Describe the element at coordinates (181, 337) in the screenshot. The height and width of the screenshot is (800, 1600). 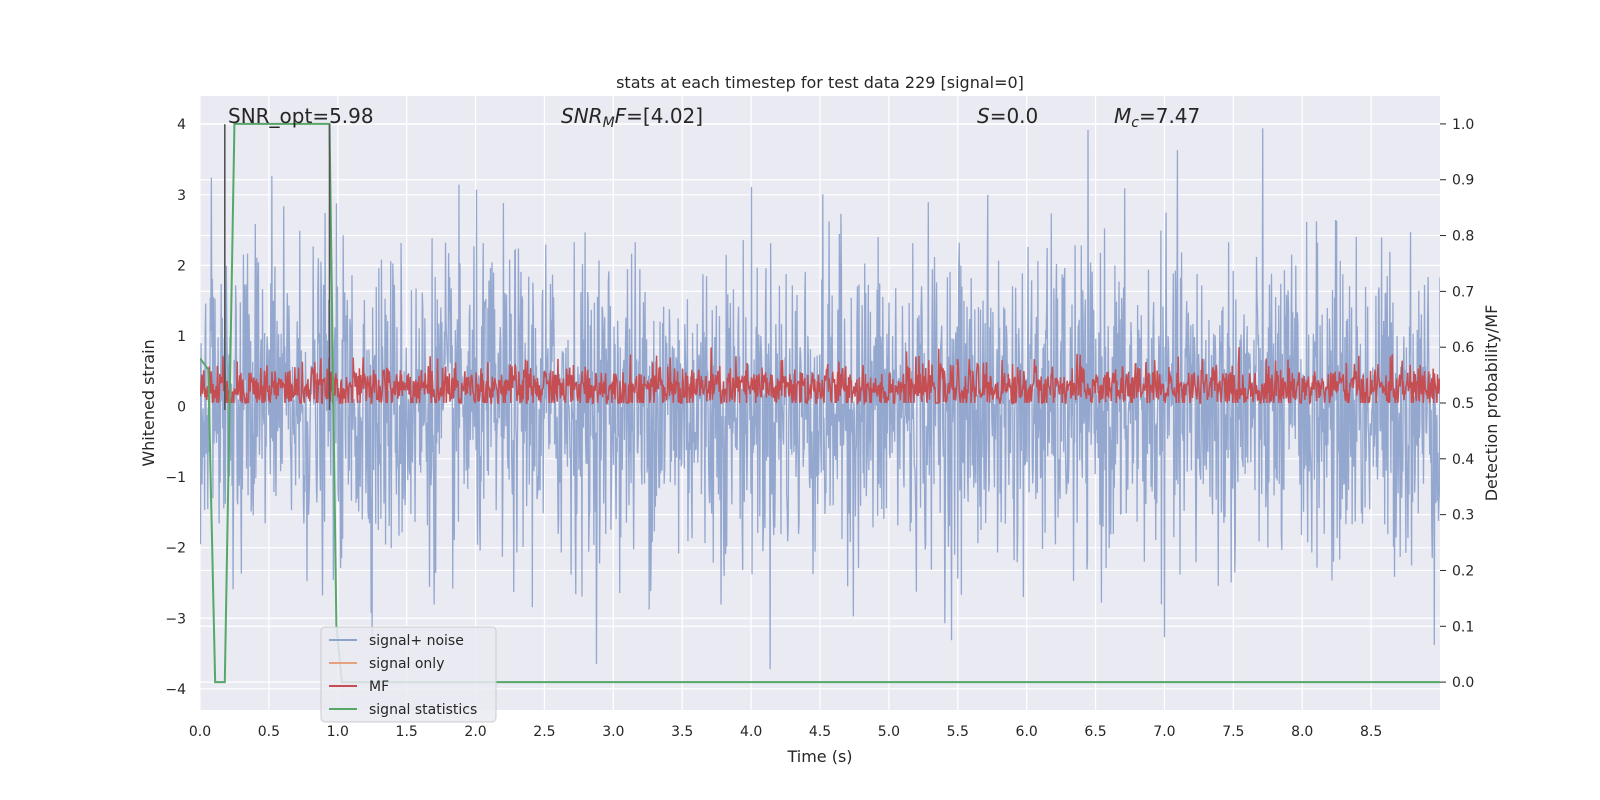
I see `y-left-tick-label: 1` at that location.